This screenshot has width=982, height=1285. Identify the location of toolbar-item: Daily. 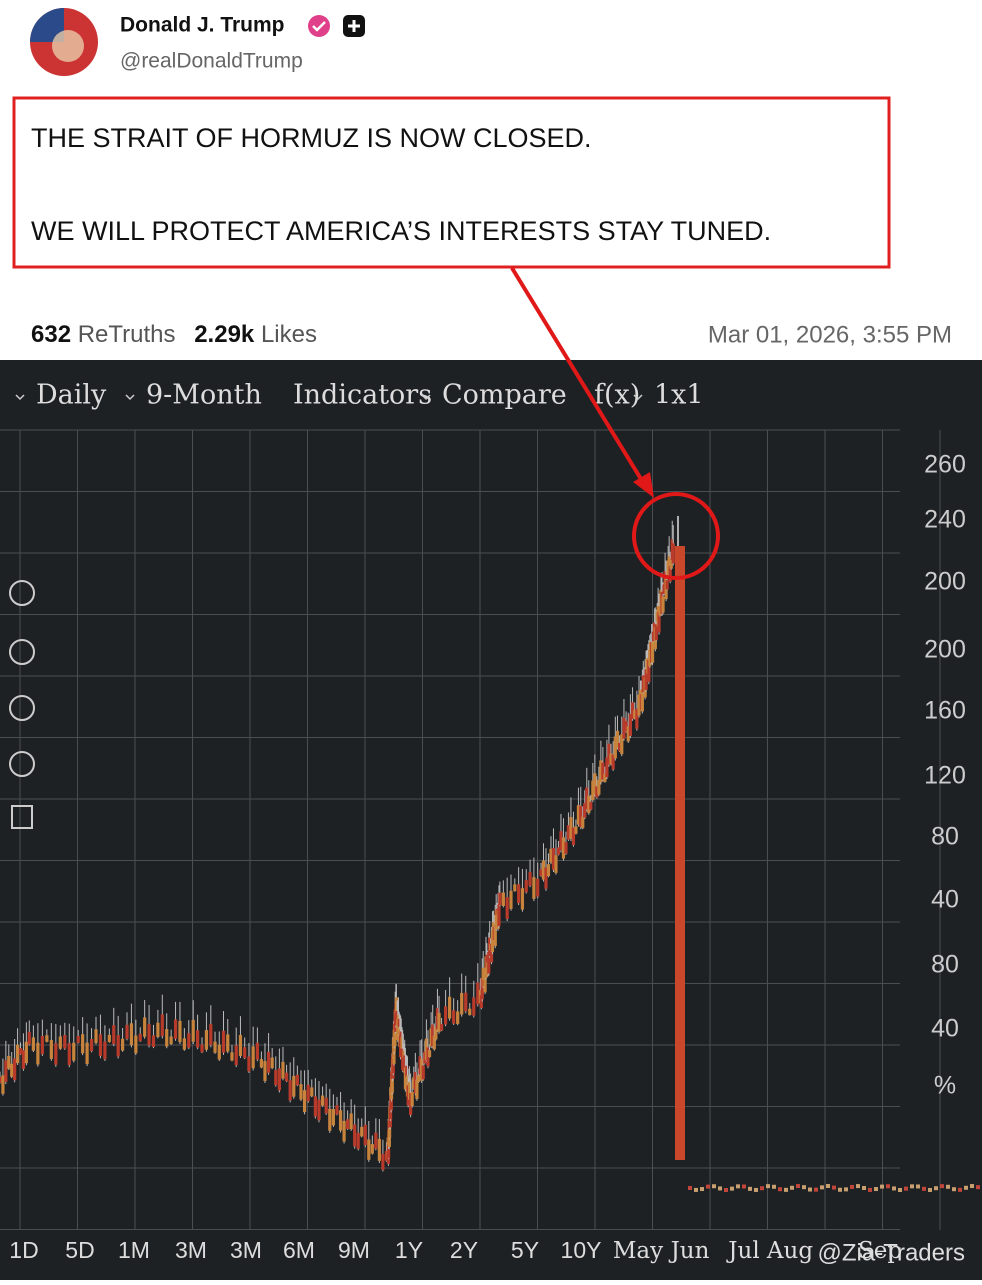
(71, 395).